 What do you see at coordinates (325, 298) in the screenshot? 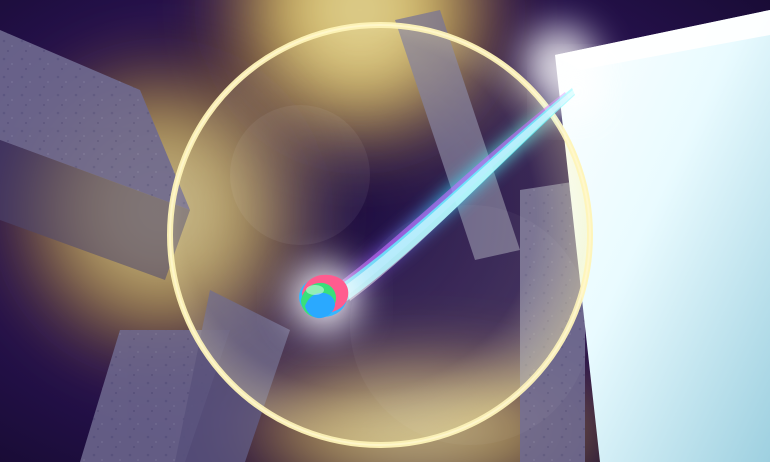
I see `rainbow-orb` at bounding box center [325, 298].